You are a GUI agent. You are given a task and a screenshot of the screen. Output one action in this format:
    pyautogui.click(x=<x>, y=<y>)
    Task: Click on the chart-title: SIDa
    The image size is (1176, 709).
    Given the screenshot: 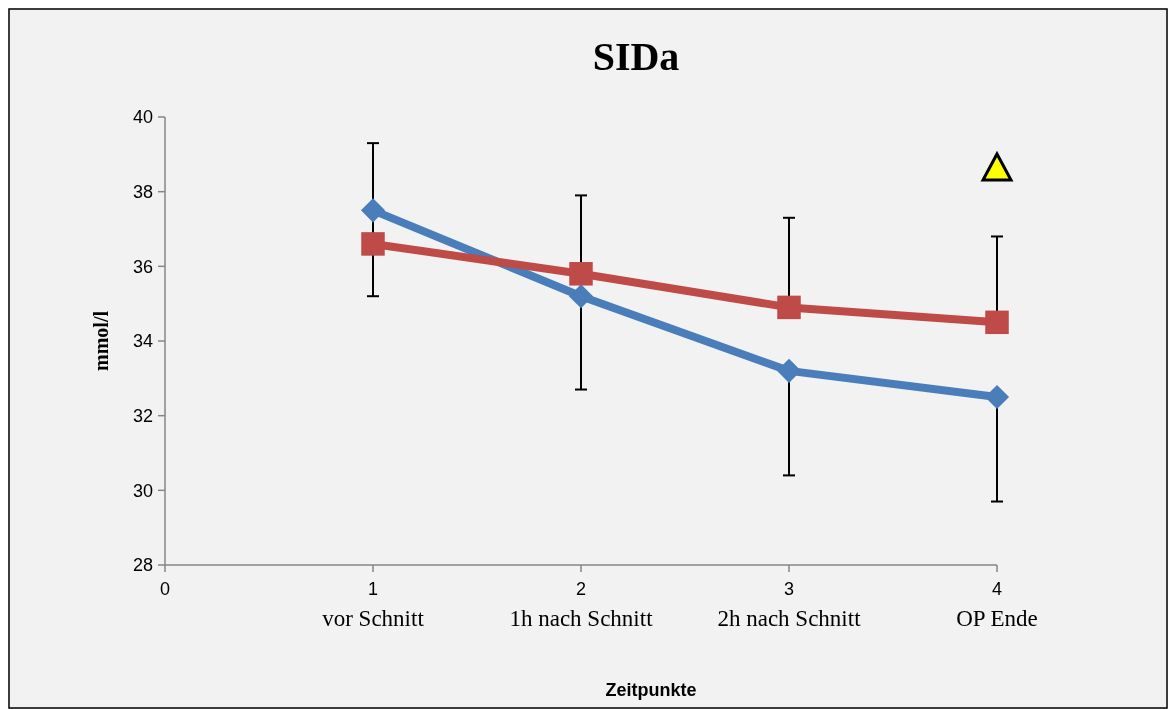 What is the action you would take?
    pyautogui.click(x=636, y=56)
    